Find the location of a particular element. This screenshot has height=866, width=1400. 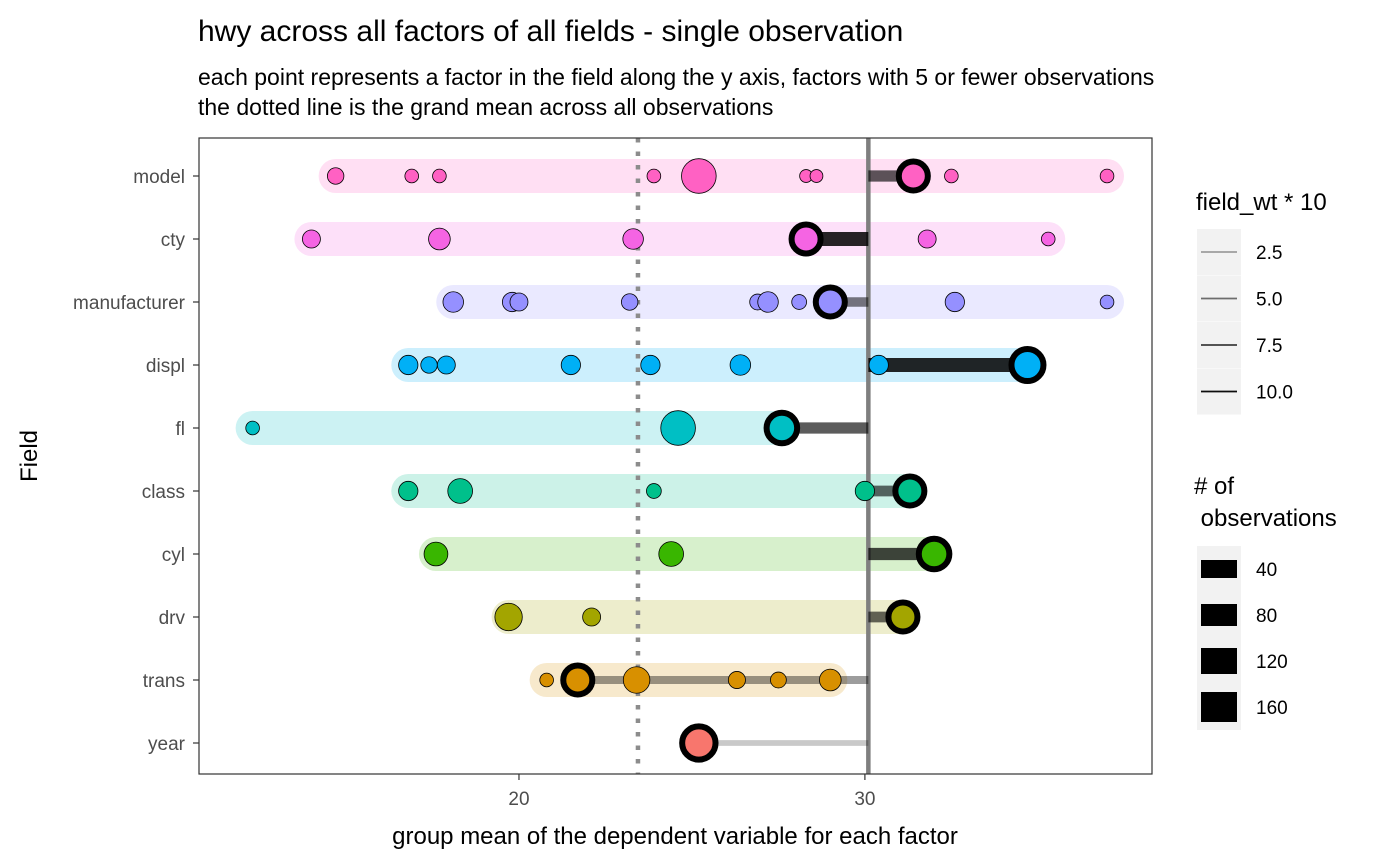

legend-weight-label-1: 5.0 is located at coordinates (1269, 300).